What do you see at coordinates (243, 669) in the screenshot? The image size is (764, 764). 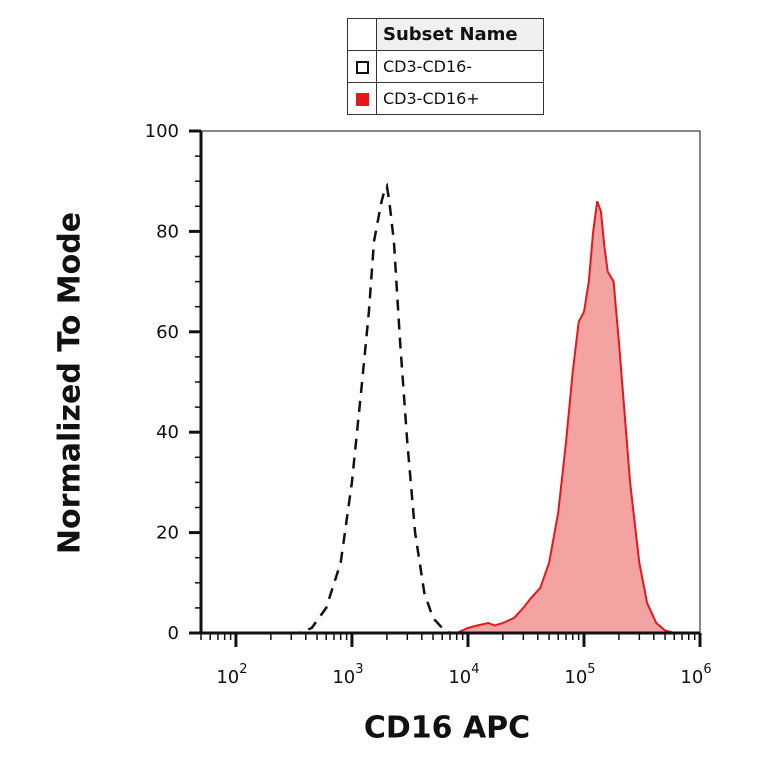 I see `x-tick-exponent: 2` at bounding box center [243, 669].